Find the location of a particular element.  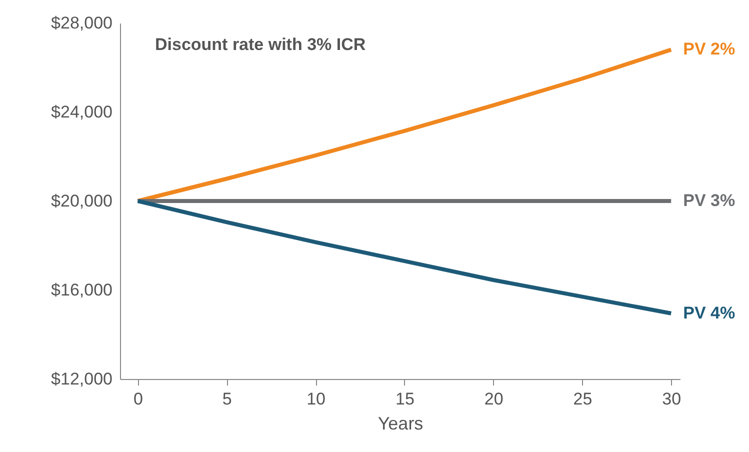

x-tick-label: 10 is located at coordinates (316, 399).